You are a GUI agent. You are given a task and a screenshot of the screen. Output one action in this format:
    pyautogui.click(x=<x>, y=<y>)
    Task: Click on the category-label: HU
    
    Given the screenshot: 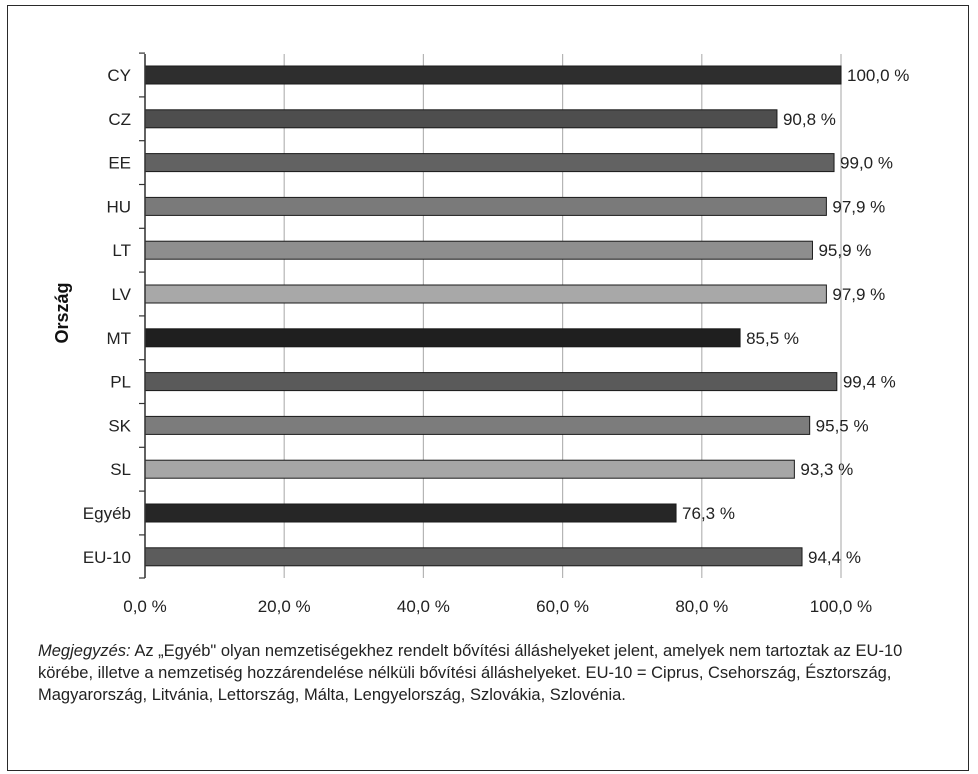 What is the action you would take?
    pyautogui.click(x=118, y=206)
    